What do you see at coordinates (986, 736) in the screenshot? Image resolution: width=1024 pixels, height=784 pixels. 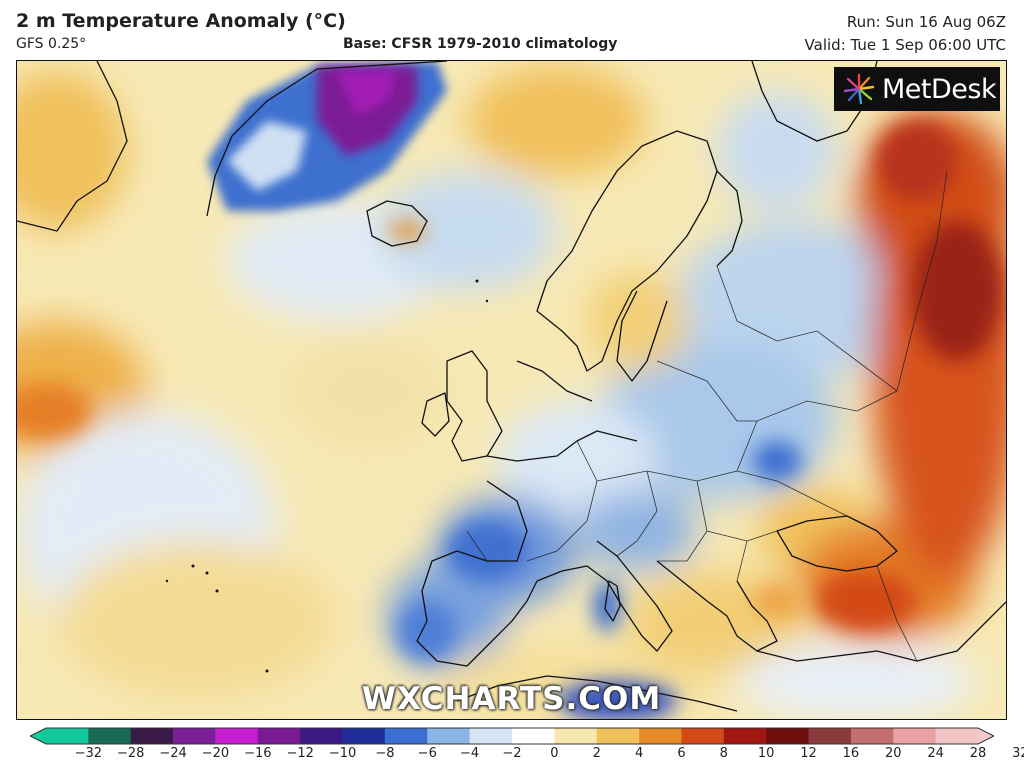 I see `color-scale-warm-extension` at bounding box center [986, 736].